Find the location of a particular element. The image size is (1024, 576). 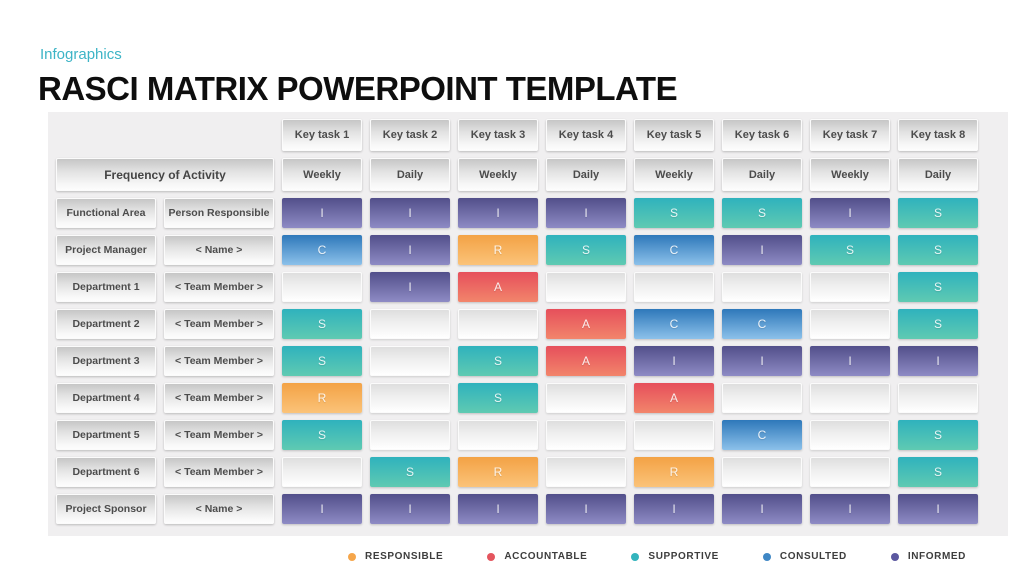

frequency-value: Daily is located at coordinates (410, 174).